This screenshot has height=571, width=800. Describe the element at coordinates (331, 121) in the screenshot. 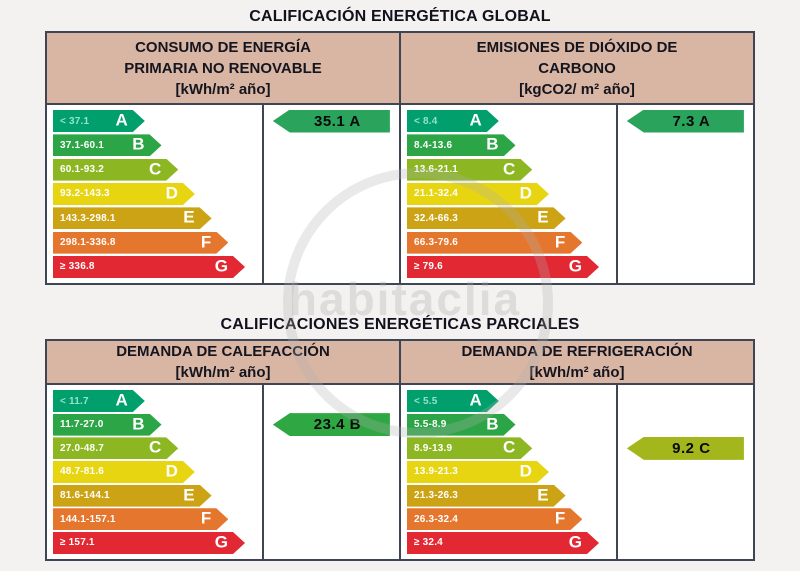

I see `rating-slot: 35.1 A` at that location.